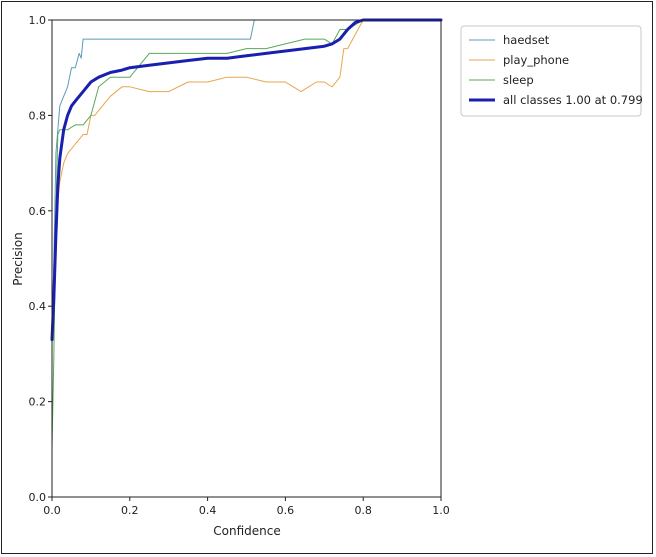 The image size is (656, 557). I want to click on y-tick-label: 0.4, so click(38, 306).